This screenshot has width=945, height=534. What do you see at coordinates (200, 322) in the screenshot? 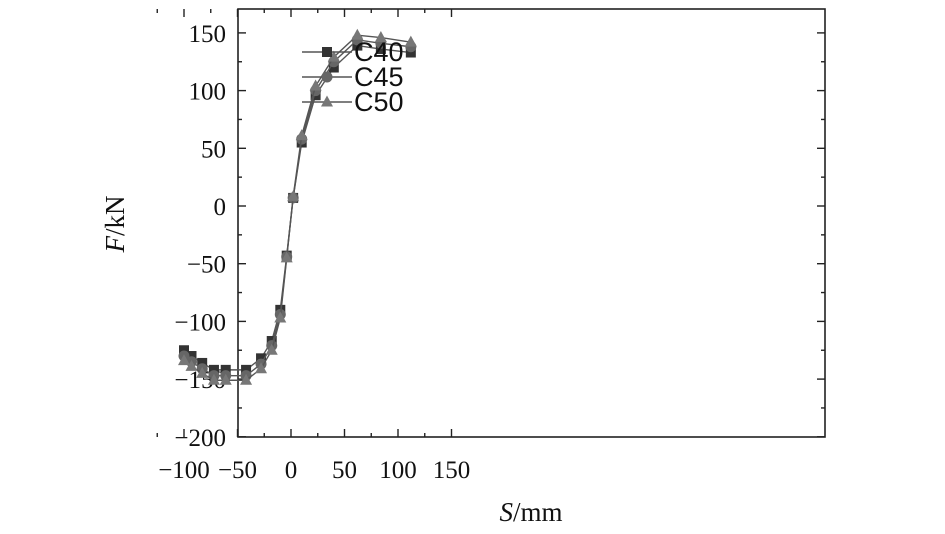
I see `y-tick-label: −100` at bounding box center [200, 322].